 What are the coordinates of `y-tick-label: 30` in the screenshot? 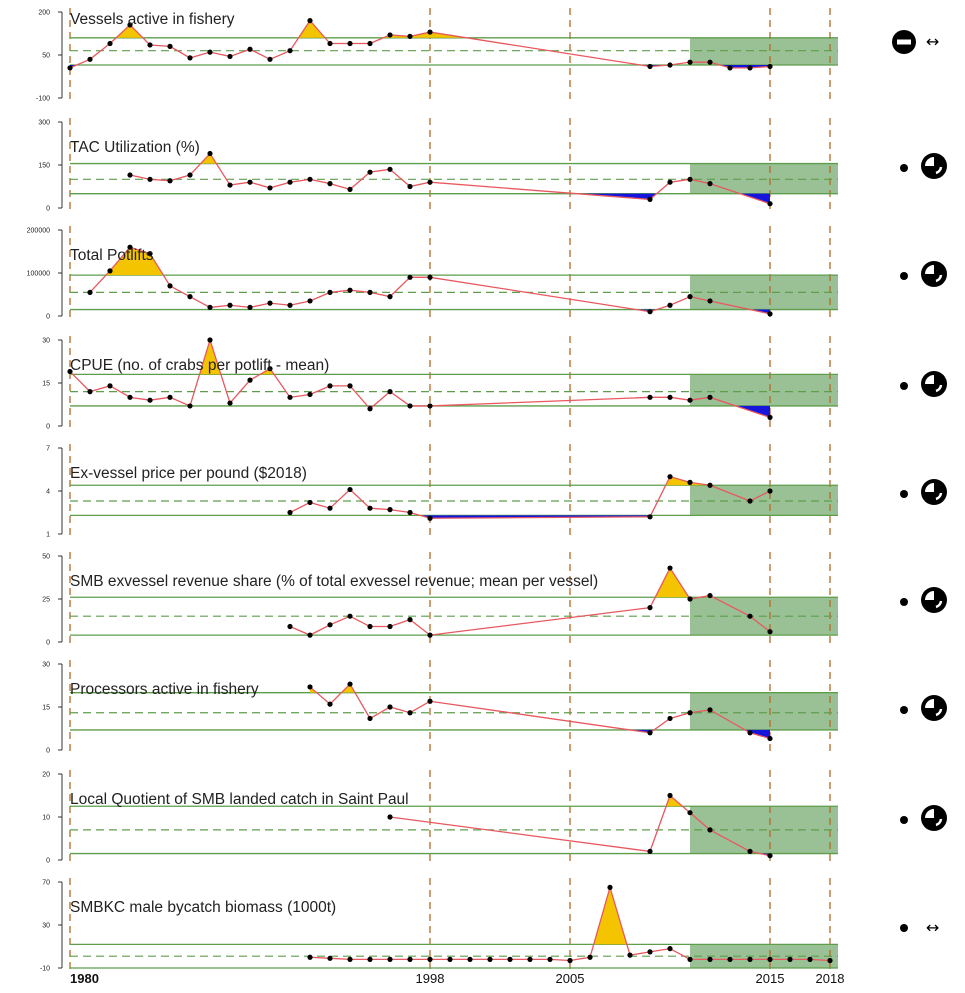 It's located at (46, 926).